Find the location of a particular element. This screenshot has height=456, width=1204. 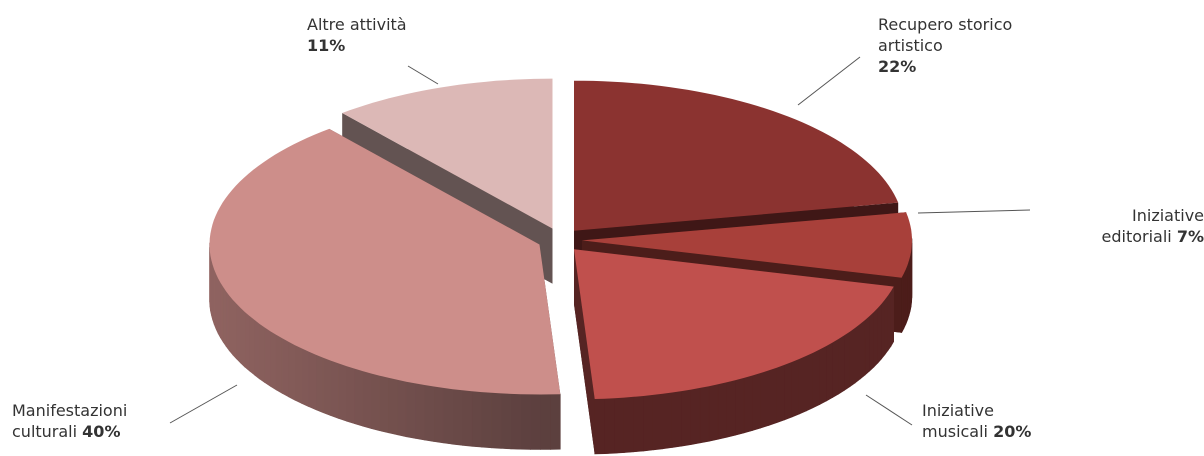

value-label: 7% is located at coordinates (1190, 236).